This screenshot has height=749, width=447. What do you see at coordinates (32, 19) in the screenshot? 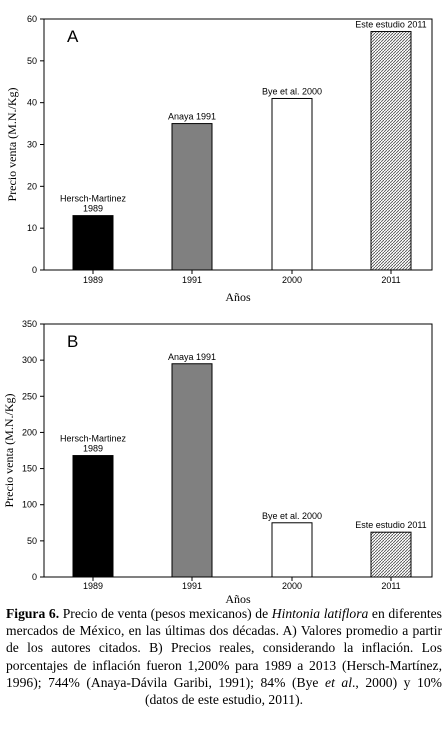
I see `panel-a-ytick-label: 60` at bounding box center [32, 19].